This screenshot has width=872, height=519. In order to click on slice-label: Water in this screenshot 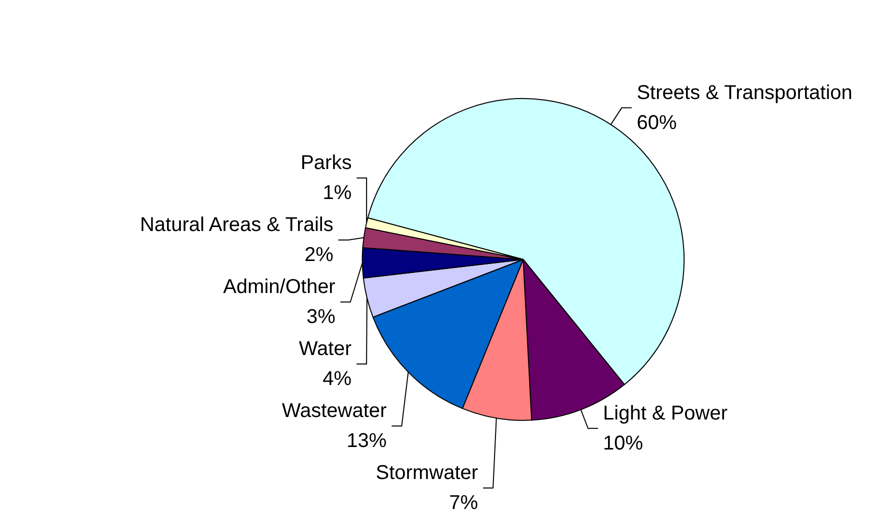, I will do `click(325, 349)`.